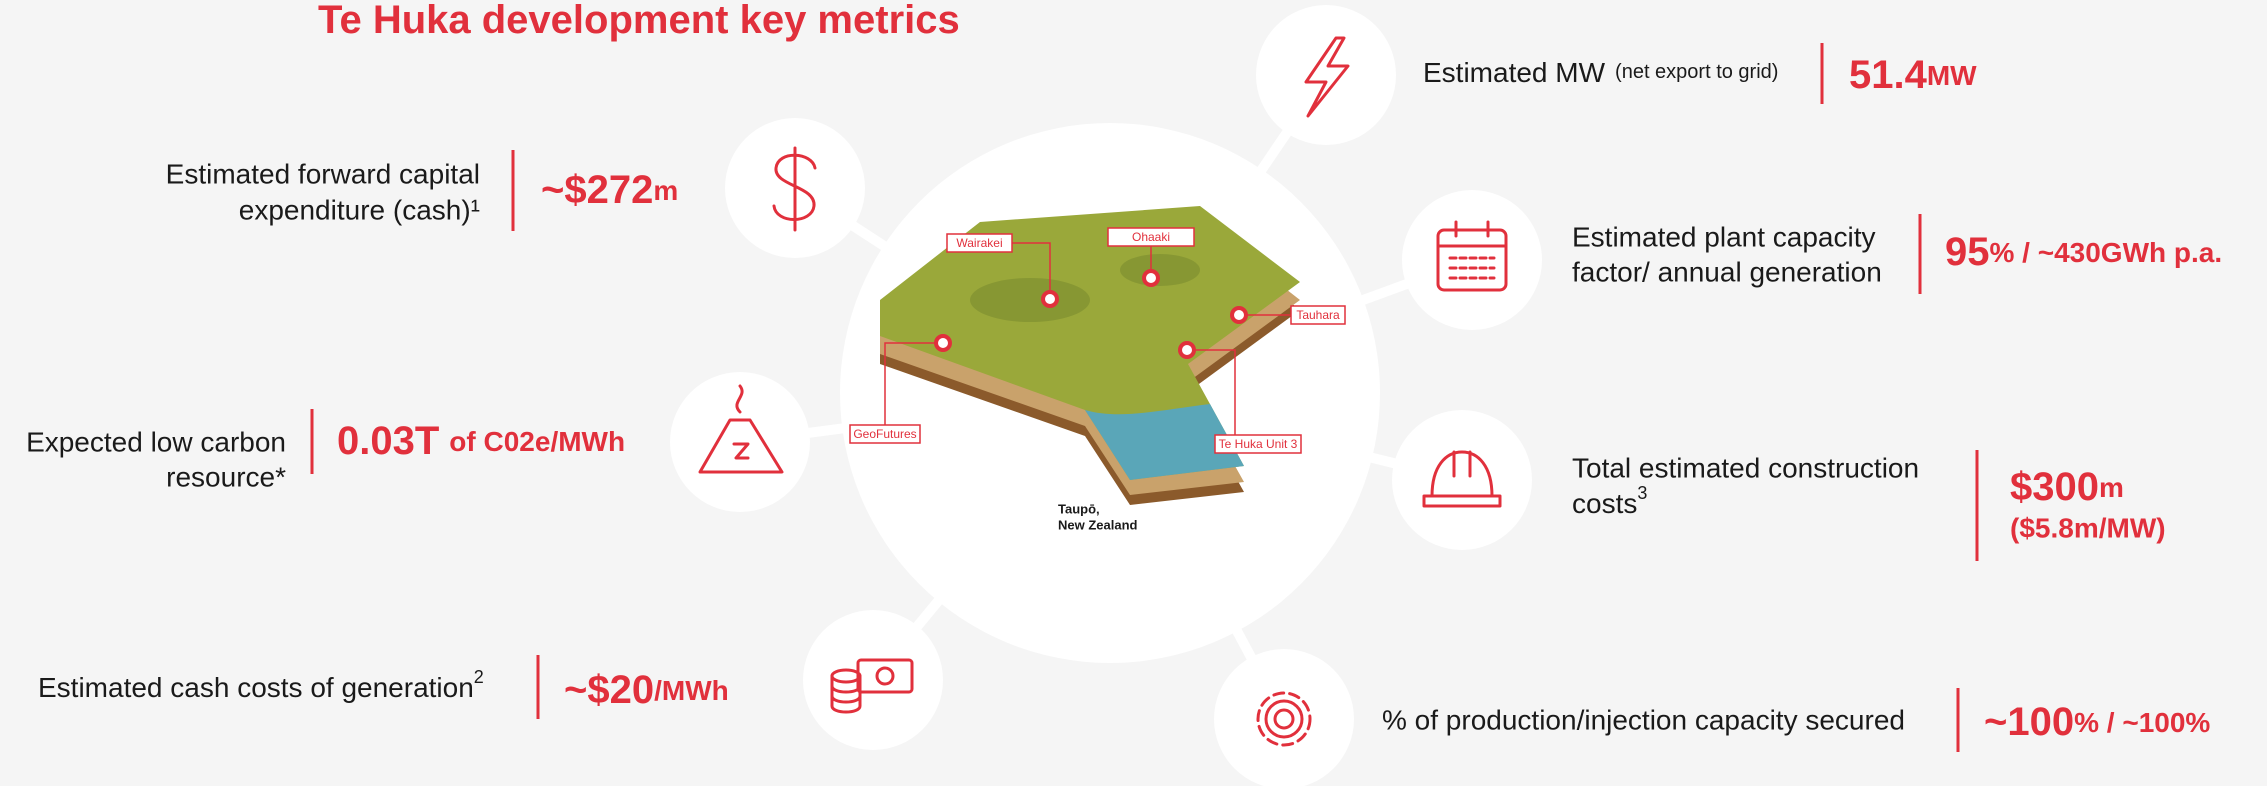 Image resolution: width=2267 pixels, height=786 pixels. Describe the element at coordinates (1724, 237) in the screenshot. I see `metric-label: Estimated plant capacity` at that location.